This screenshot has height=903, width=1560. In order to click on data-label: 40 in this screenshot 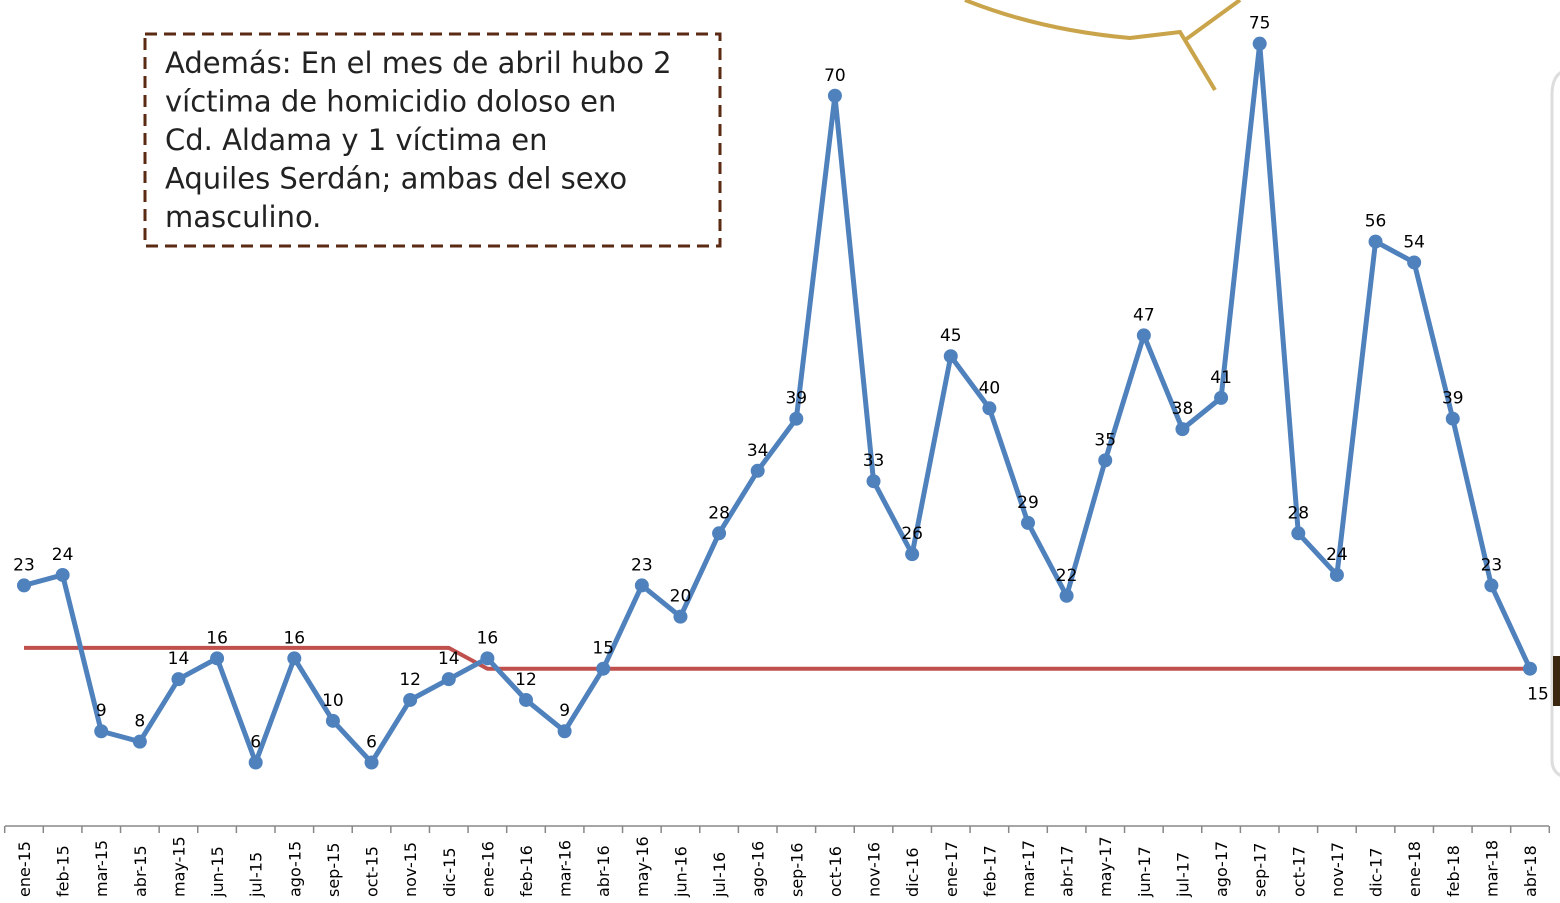, I will do `click(990, 388)`.